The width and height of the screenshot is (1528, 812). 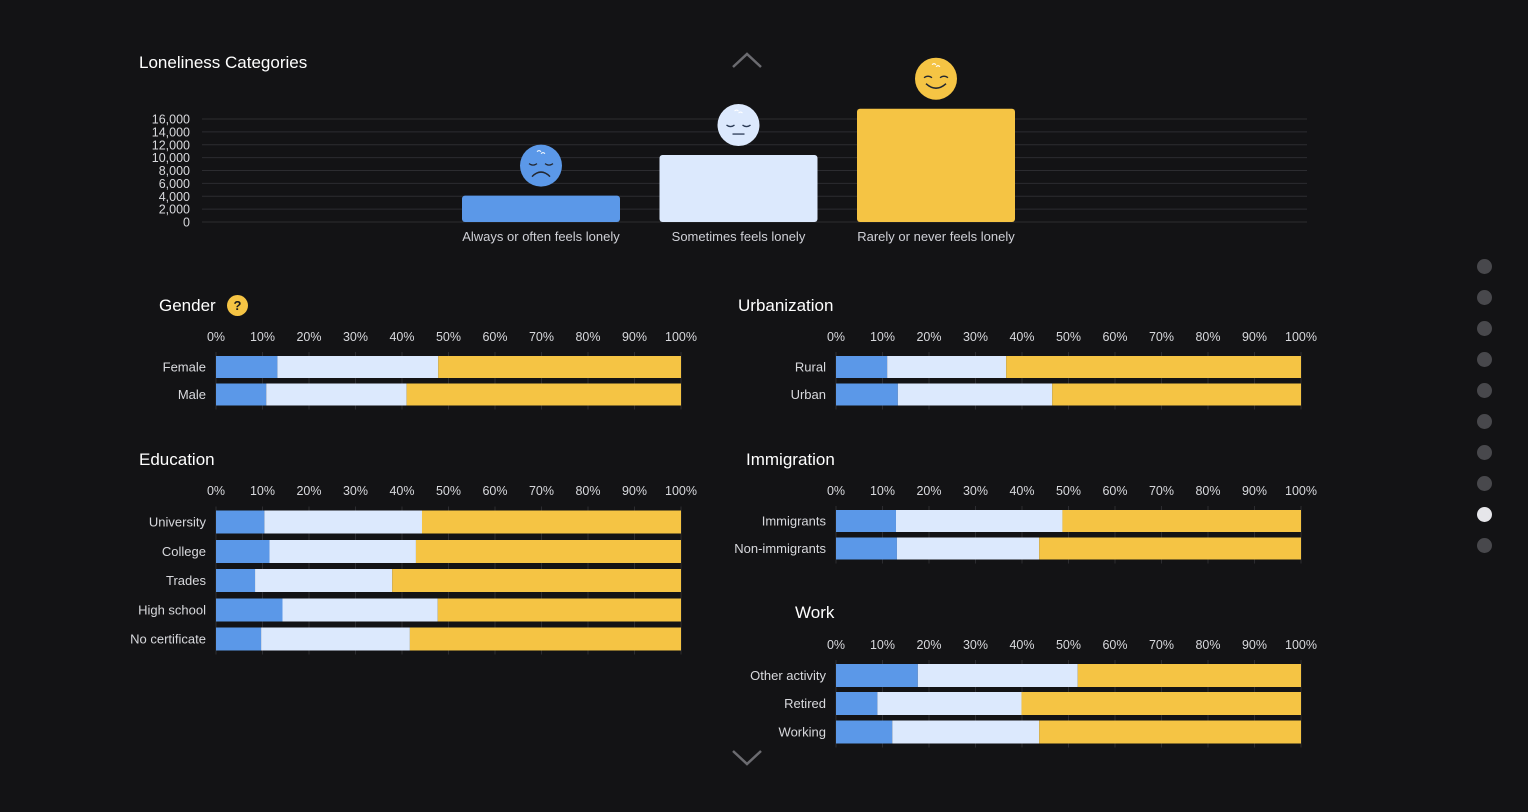 I want to click on overview-ytick-label: 12,000, so click(x=171, y=145).